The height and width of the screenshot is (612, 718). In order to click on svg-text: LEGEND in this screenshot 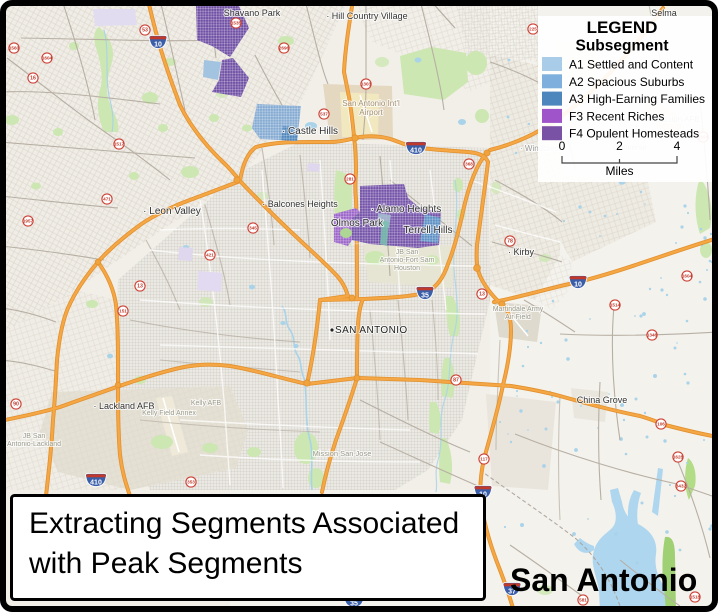, I will do `click(622, 27)`.